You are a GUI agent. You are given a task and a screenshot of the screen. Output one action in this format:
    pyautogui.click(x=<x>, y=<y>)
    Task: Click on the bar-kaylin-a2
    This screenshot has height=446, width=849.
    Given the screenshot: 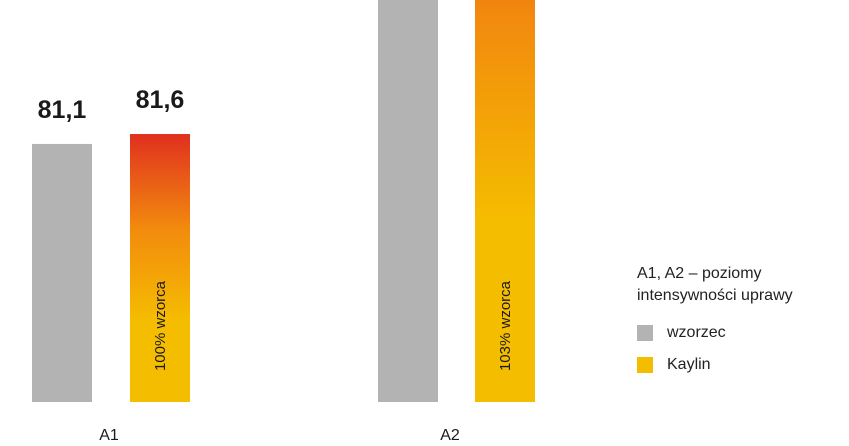 What is the action you would take?
    pyautogui.click(x=505, y=201)
    